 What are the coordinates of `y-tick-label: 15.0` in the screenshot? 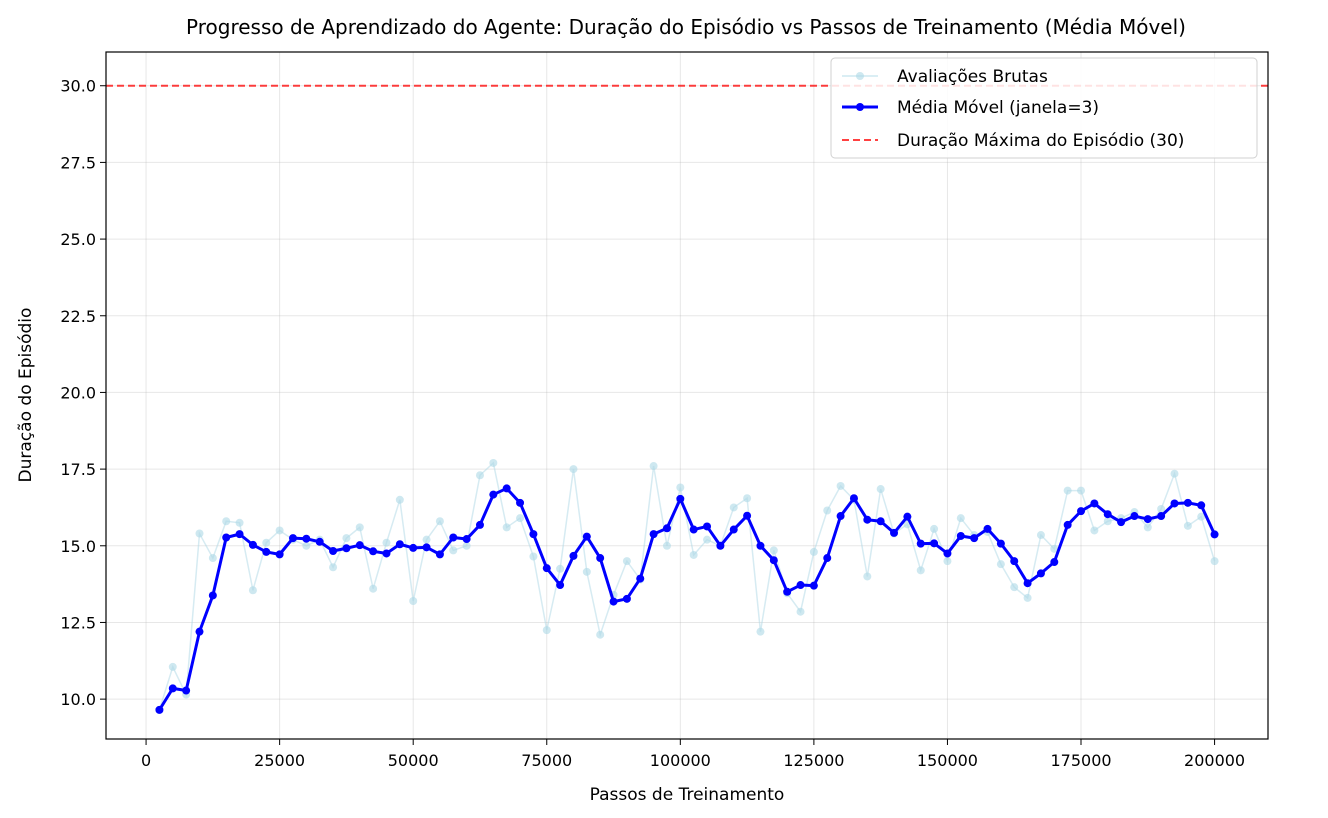 It's located at (78, 546).